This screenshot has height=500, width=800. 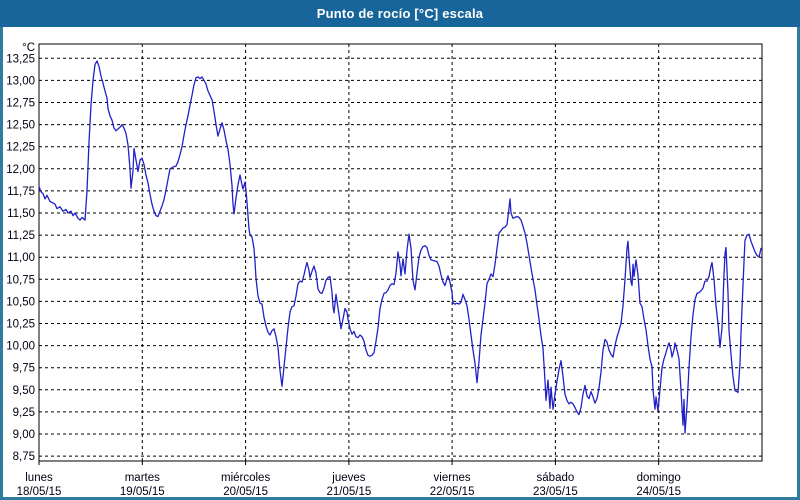 What do you see at coordinates (555, 492) in the screenshot?
I see `x-axis-date-label: 23/05/15` at bounding box center [555, 492].